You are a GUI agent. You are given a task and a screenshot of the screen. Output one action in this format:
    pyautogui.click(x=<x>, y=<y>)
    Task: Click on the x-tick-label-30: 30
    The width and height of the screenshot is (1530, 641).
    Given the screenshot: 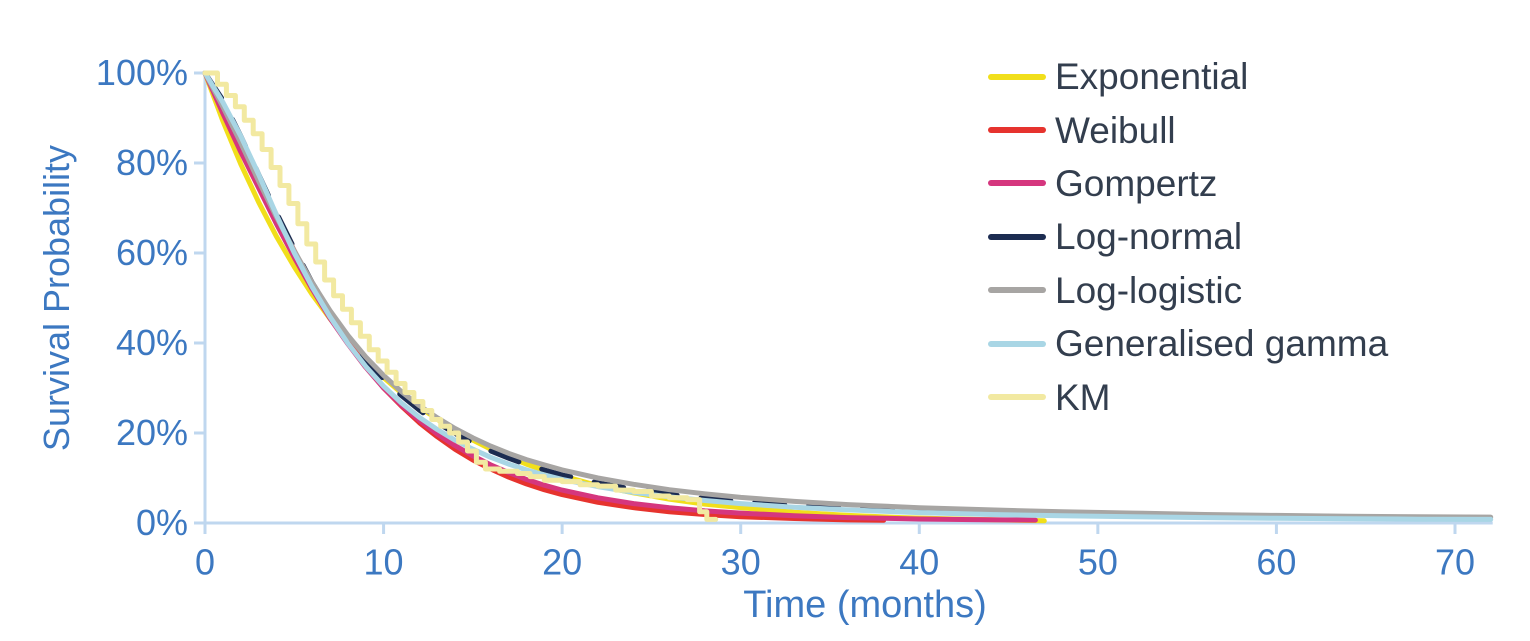 What is the action you would take?
    pyautogui.click(x=741, y=561)
    